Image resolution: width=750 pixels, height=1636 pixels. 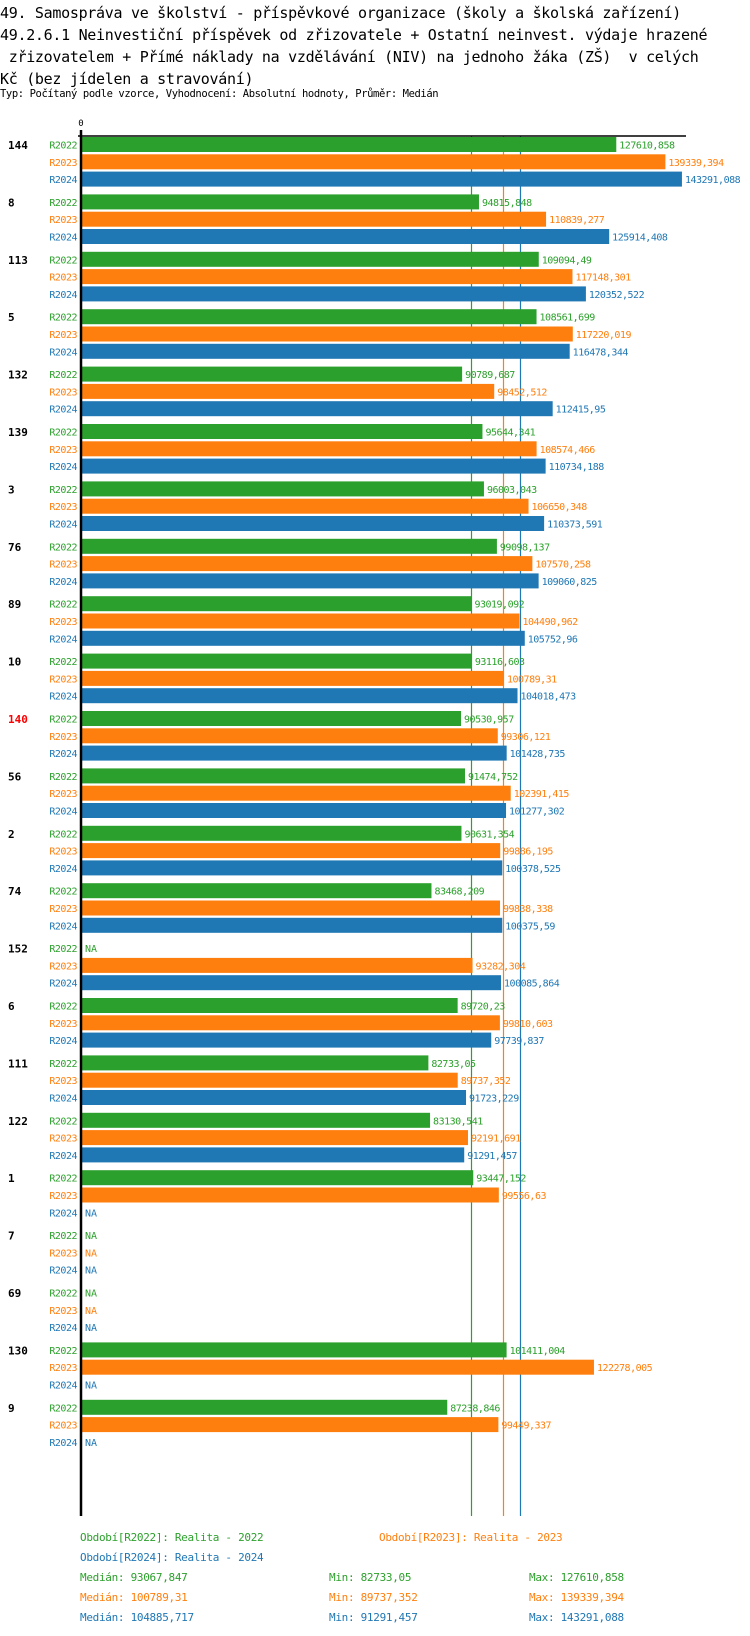 I want to click on value-label: 90631,354, so click(x=489, y=834).